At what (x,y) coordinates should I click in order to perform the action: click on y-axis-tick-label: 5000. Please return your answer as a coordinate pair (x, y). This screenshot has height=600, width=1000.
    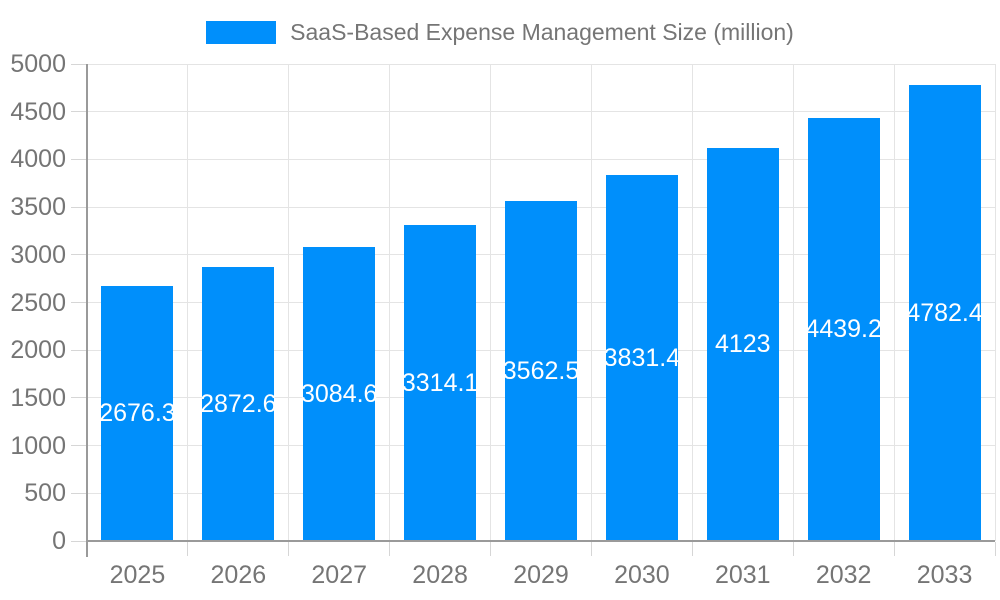
    Looking at the image, I should click on (38, 64).